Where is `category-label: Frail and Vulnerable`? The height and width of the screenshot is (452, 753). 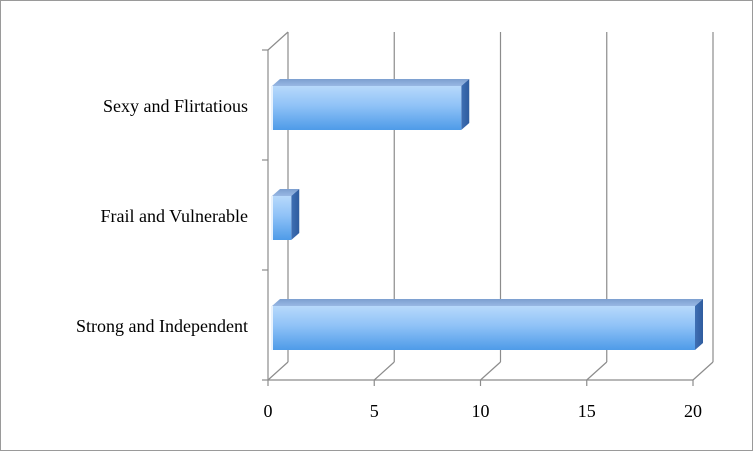 category-label: Frail and Vulnerable is located at coordinates (174, 216).